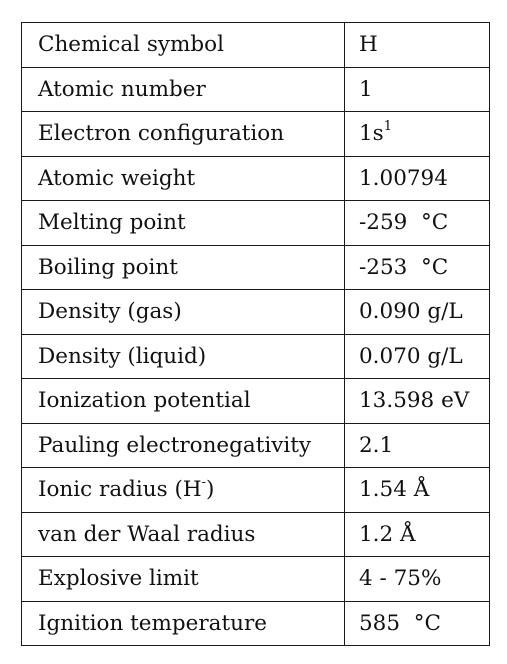  I want to click on label-superscript: -, so click(204, 482).